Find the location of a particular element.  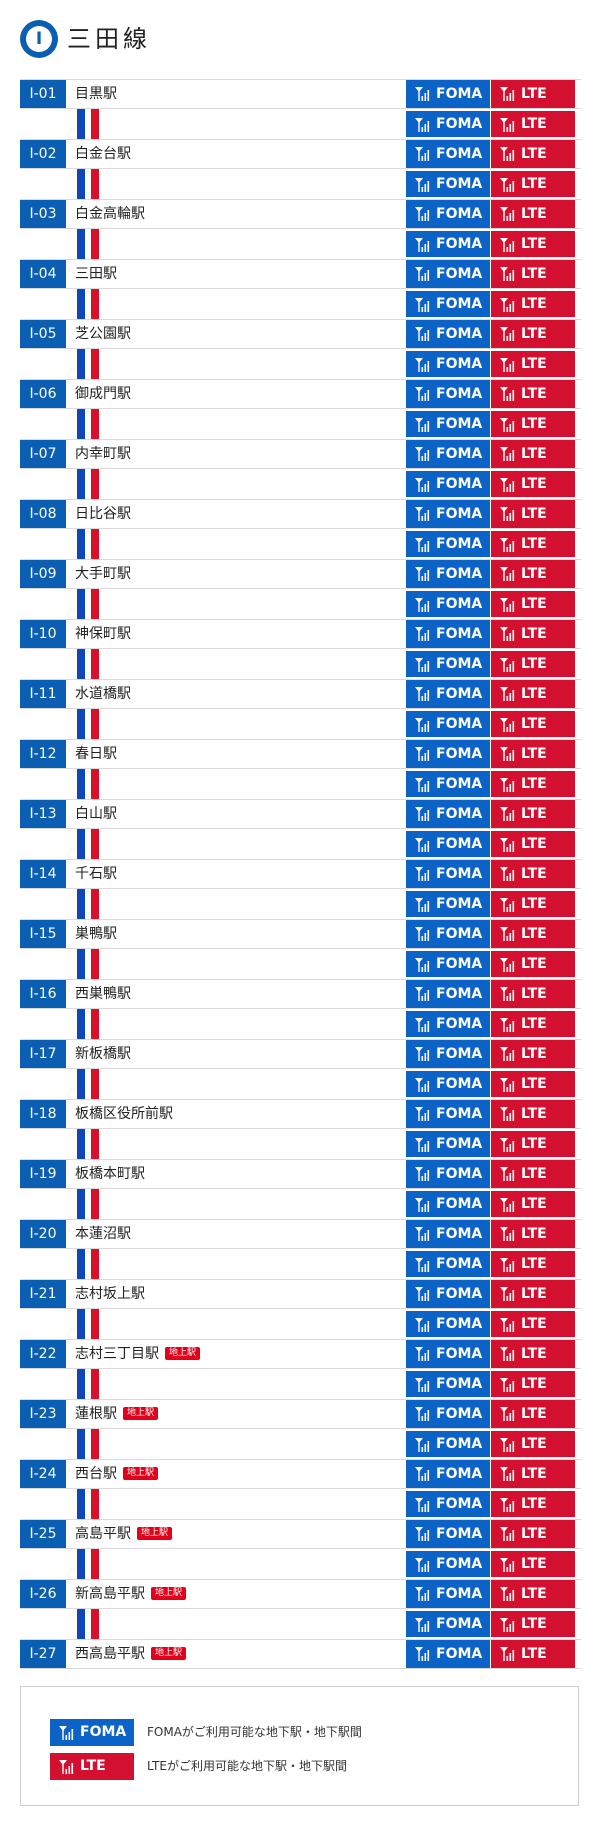

station-code: I-04 is located at coordinates (43, 274).